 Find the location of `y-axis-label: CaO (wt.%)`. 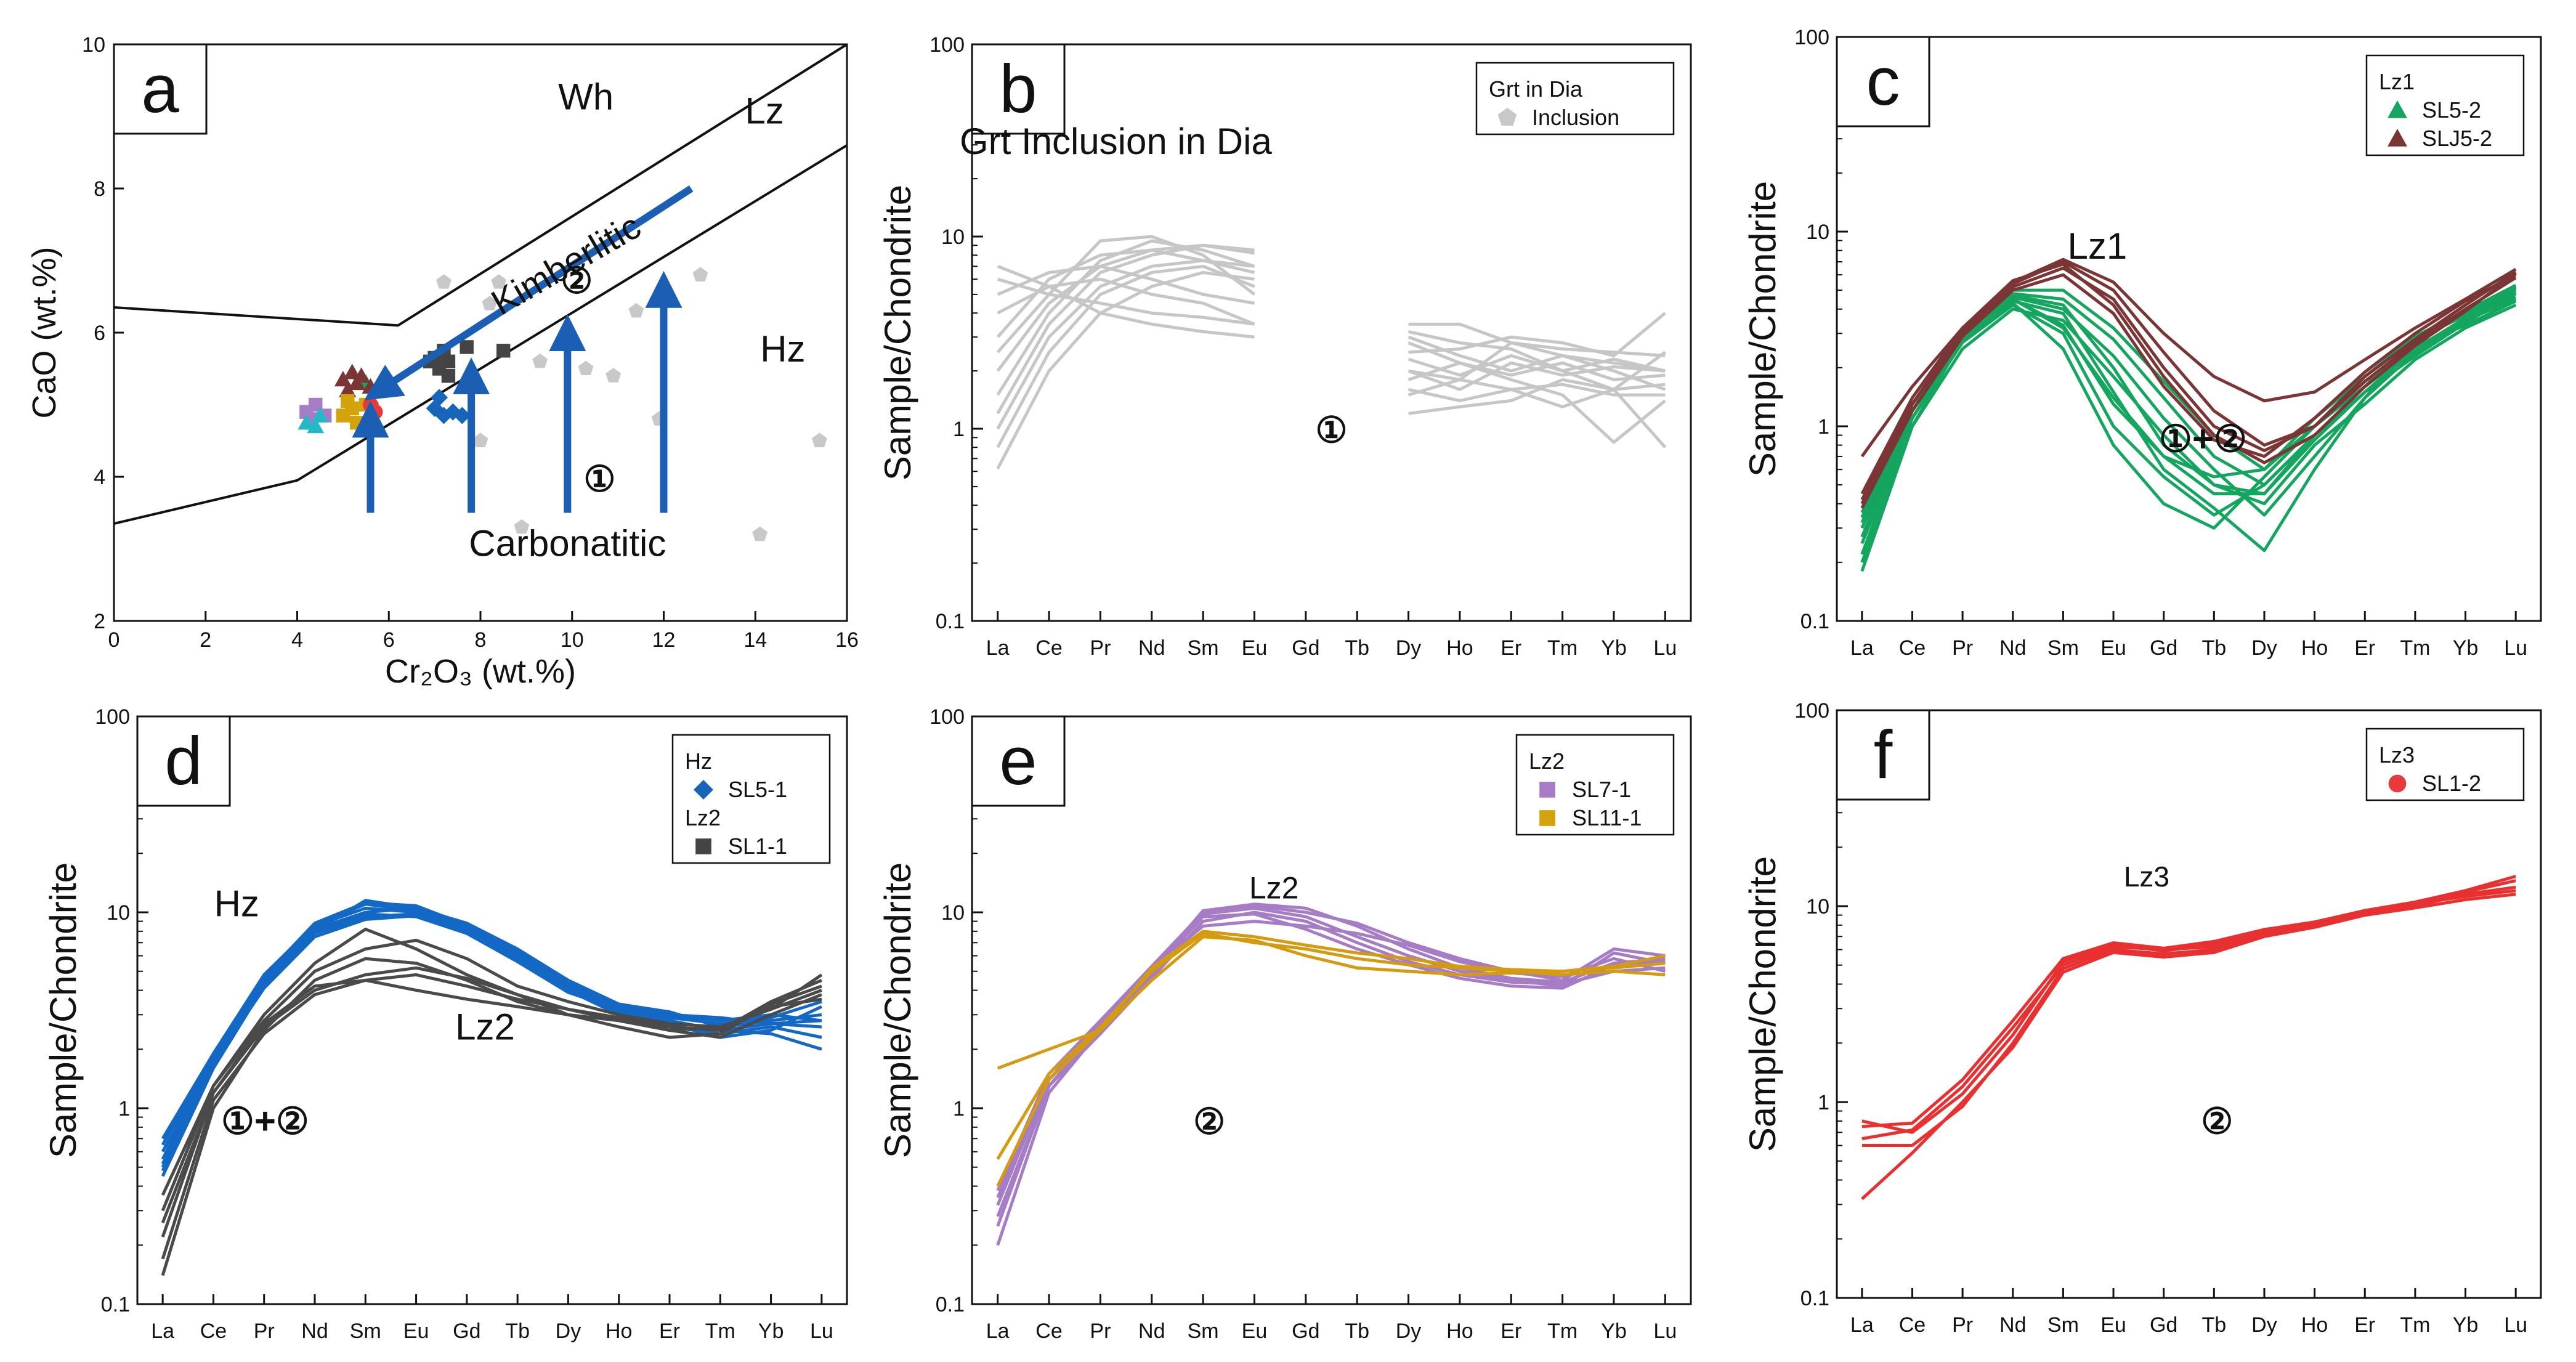

y-axis-label: CaO (wt.%) is located at coordinates (44, 332).